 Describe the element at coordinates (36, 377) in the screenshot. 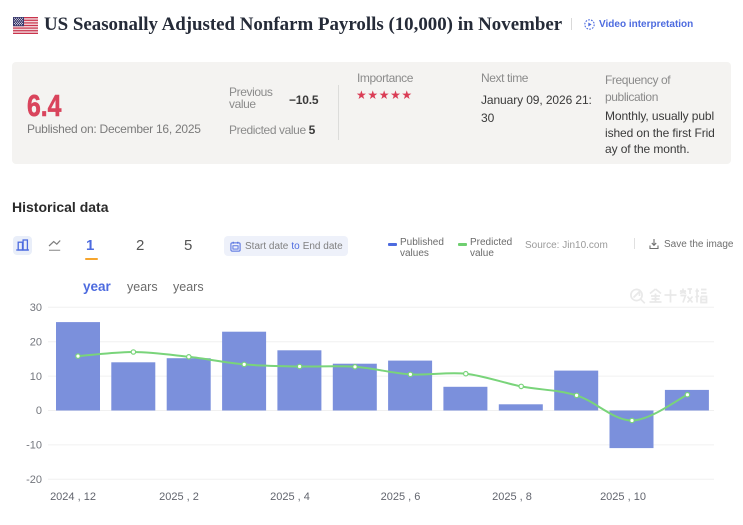

I see `svg-text: 10` at that location.